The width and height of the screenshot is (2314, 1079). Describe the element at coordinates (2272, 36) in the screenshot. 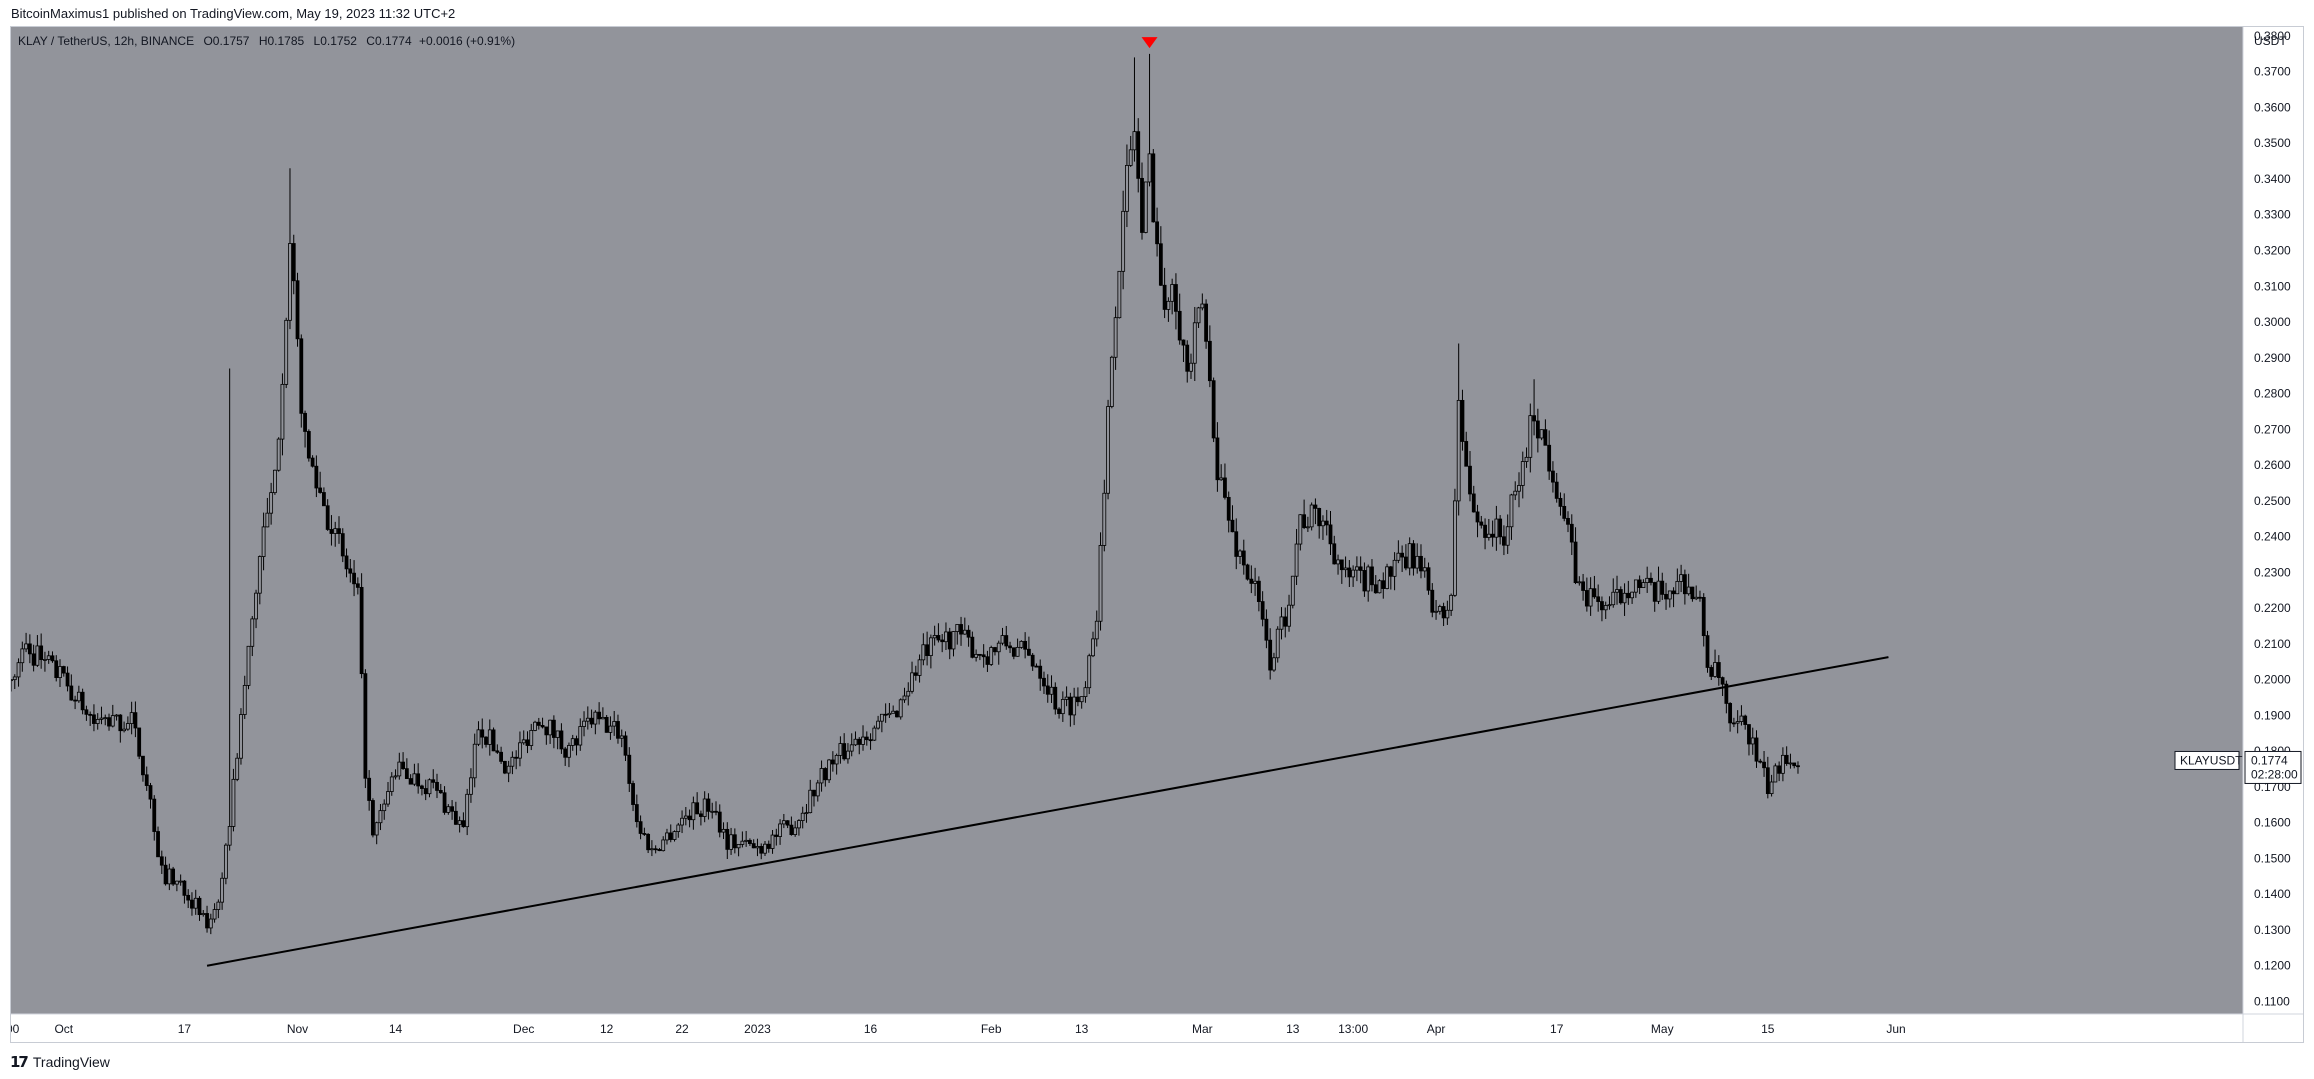

I see `price-tick-label: 0.3800` at that location.